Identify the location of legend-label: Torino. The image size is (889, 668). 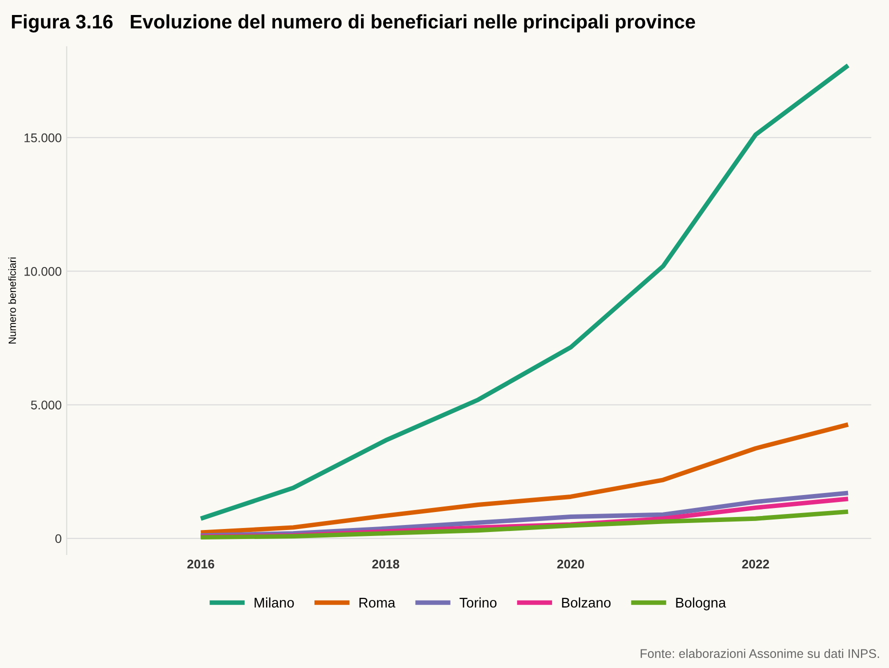
(478, 602).